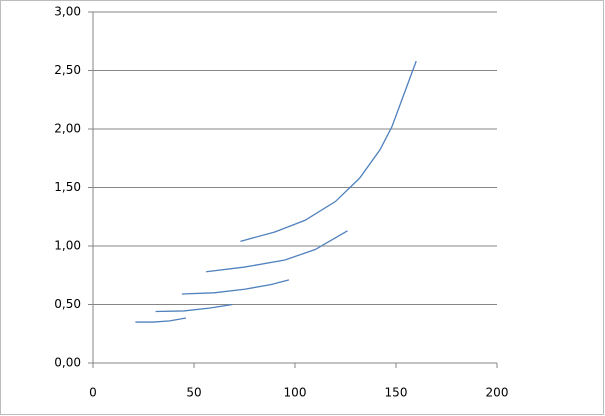 This screenshot has width=605, height=416. I want to click on x-tick-label: 50, so click(193, 393).